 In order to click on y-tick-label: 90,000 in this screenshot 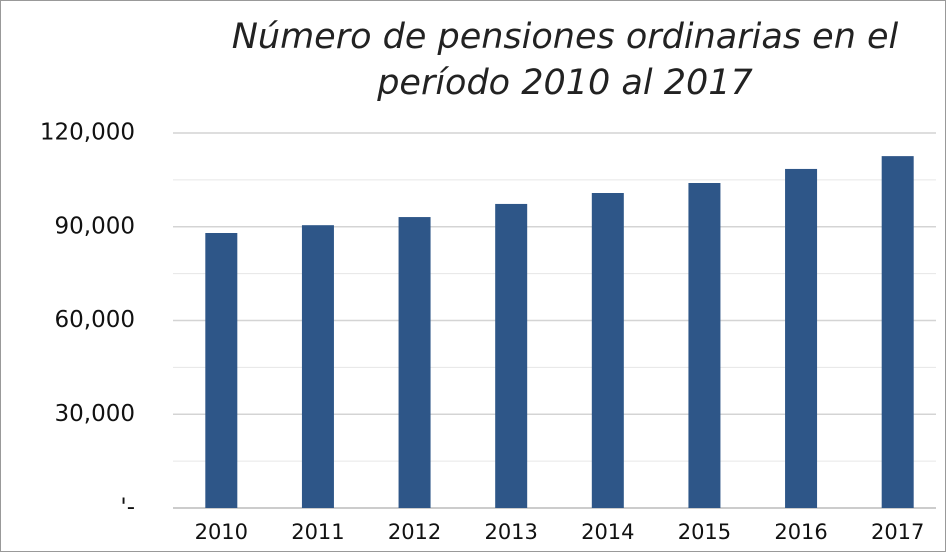, I will do `click(95, 226)`.